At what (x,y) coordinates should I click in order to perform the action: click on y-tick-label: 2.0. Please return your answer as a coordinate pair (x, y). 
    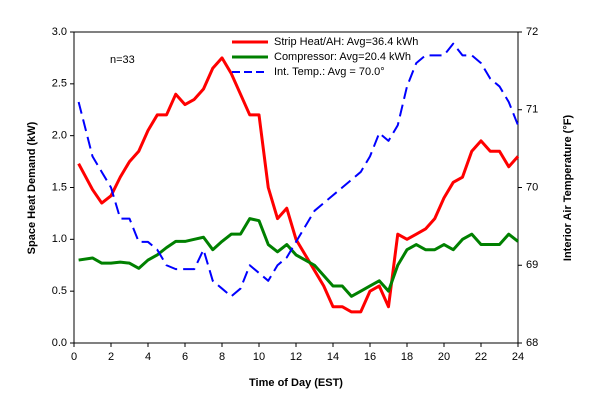
    Looking at the image, I should click on (59, 136).